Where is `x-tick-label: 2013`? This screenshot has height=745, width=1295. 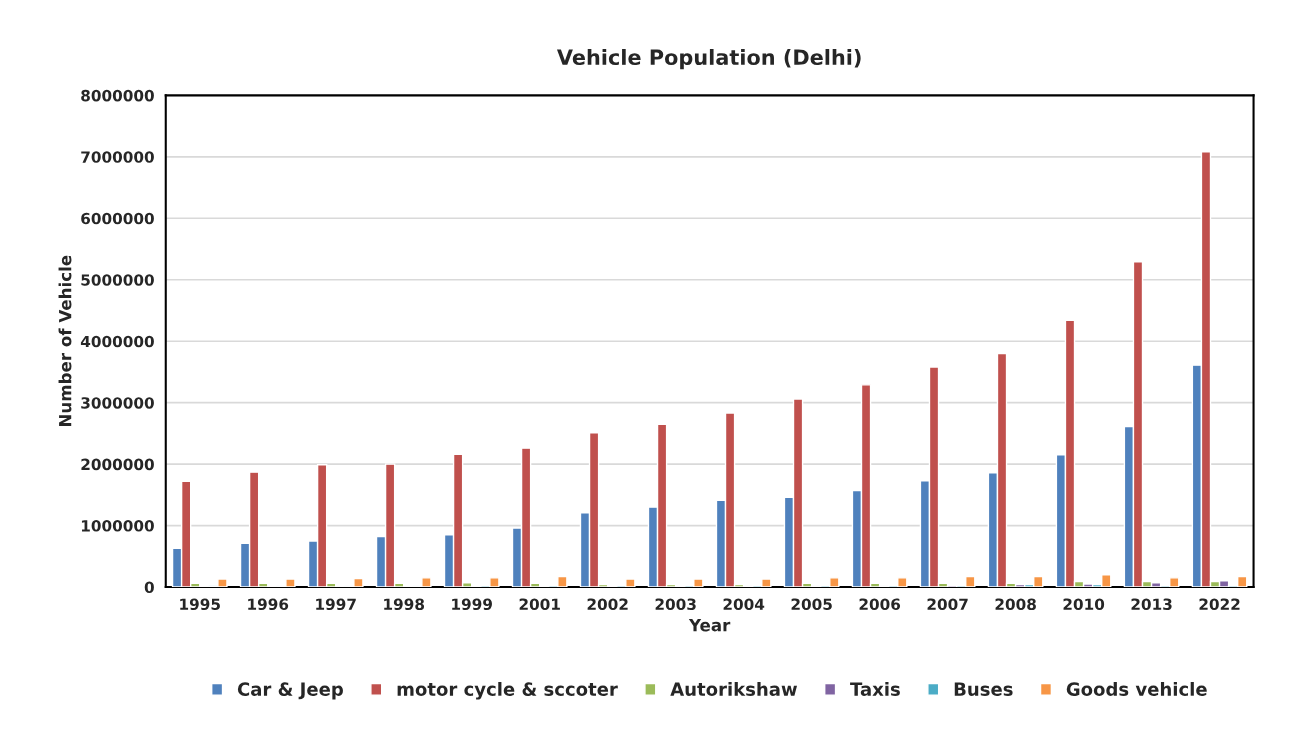 x-tick-label: 2013 is located at coordinates (1151, 604).